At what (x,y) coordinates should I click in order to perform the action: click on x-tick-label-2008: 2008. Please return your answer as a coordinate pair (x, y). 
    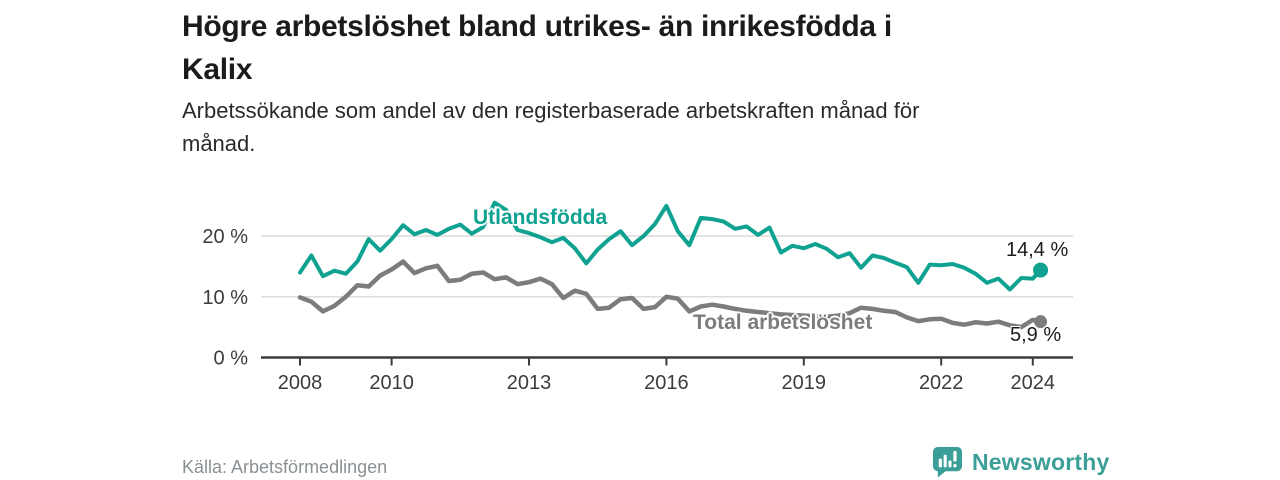
    Looking at the image, I should click on (300, 383).